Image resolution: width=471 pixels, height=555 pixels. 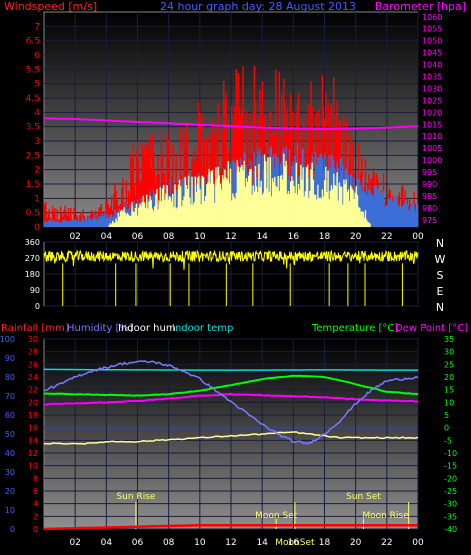 What do you see at coordinates (33, 42) in the screenshot?
I see `windspeed-tick: 6.5` at bounding box center [33, 42].